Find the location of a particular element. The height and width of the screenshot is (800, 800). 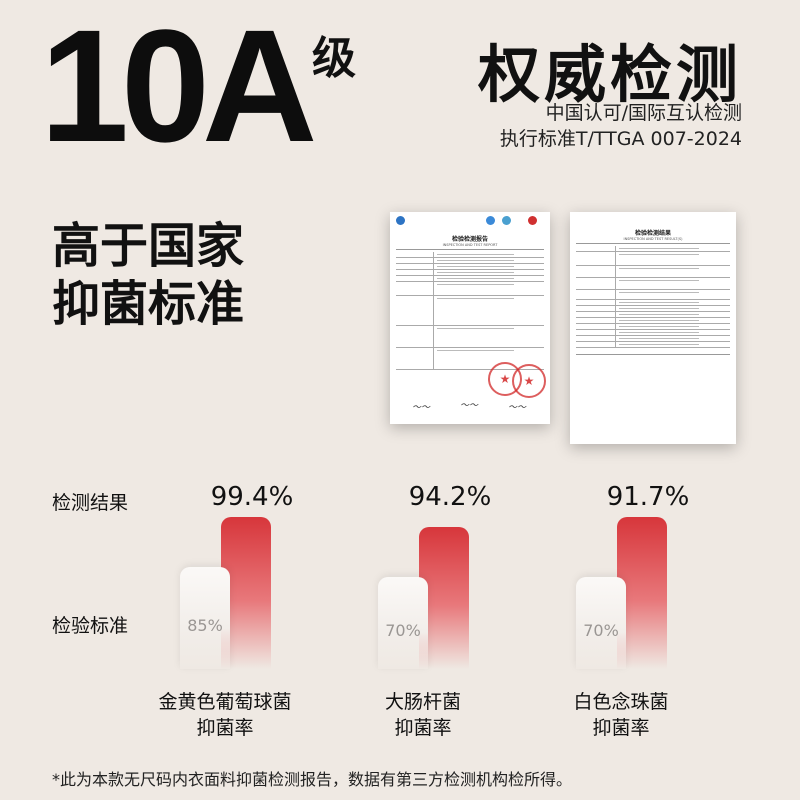

lab-logo-icon is located at coordinates (400, 220).